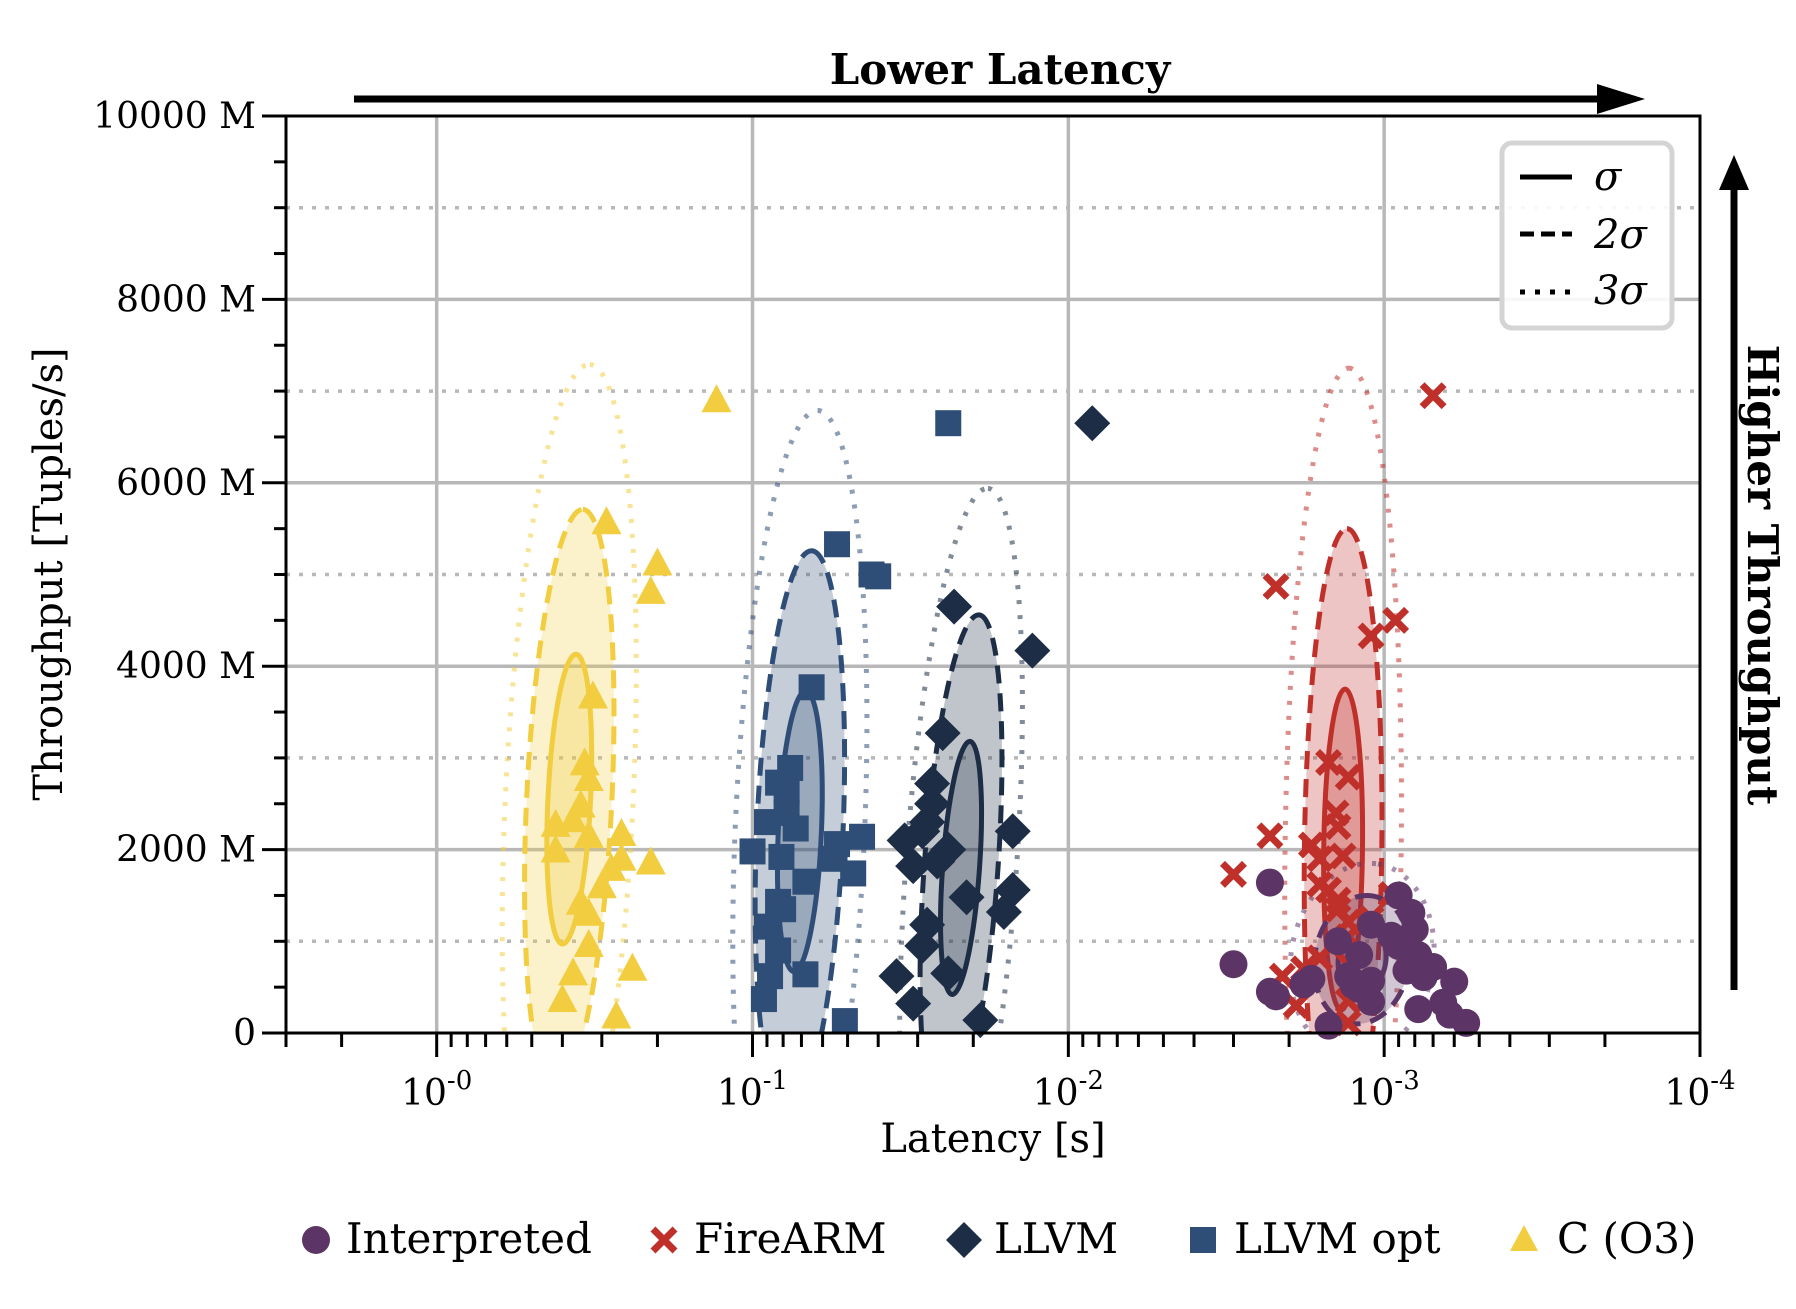 This screenshot has width=1796, height=1309. What do you see at coordinates (999, 1238) in the screenshot?
I see `series-legend: Interpreted FireARM LLVM LLVM opt C (O3)` at bounding box center [999, 1238].